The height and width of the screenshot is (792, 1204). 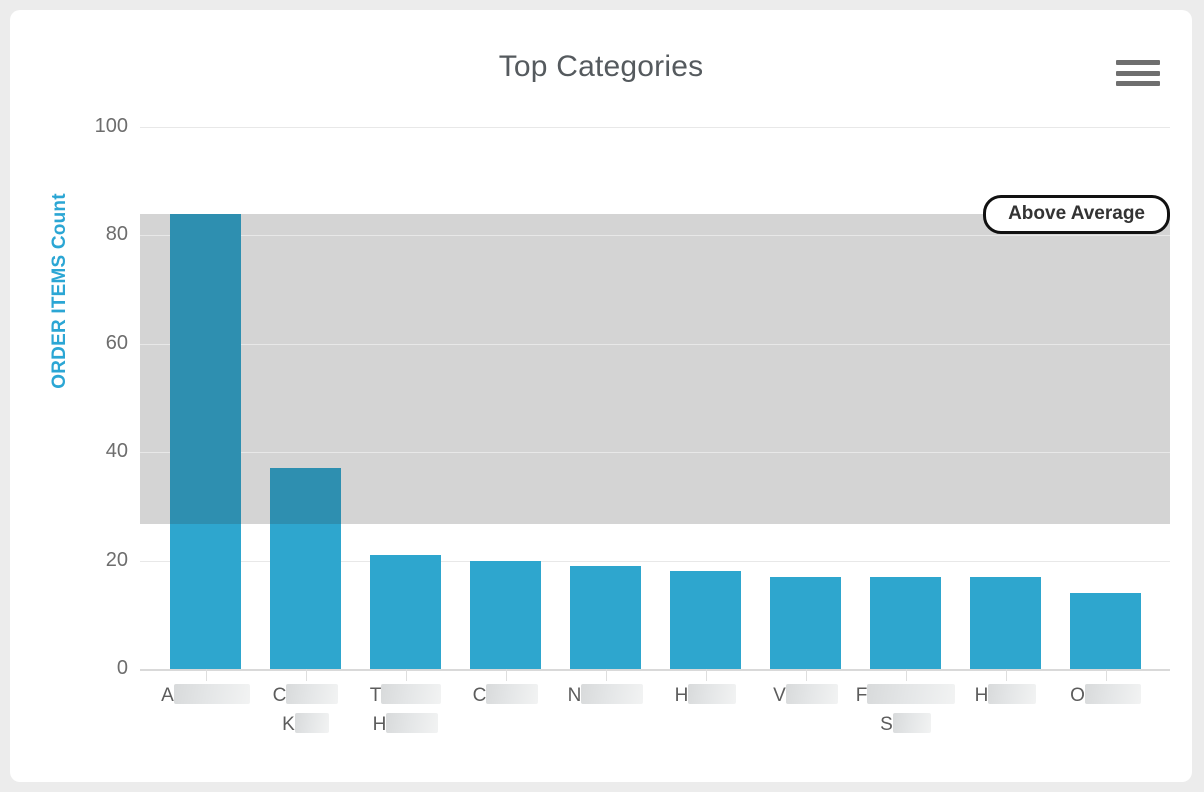 I want to click on x-axis-label: A, so click(x=206, y=695).